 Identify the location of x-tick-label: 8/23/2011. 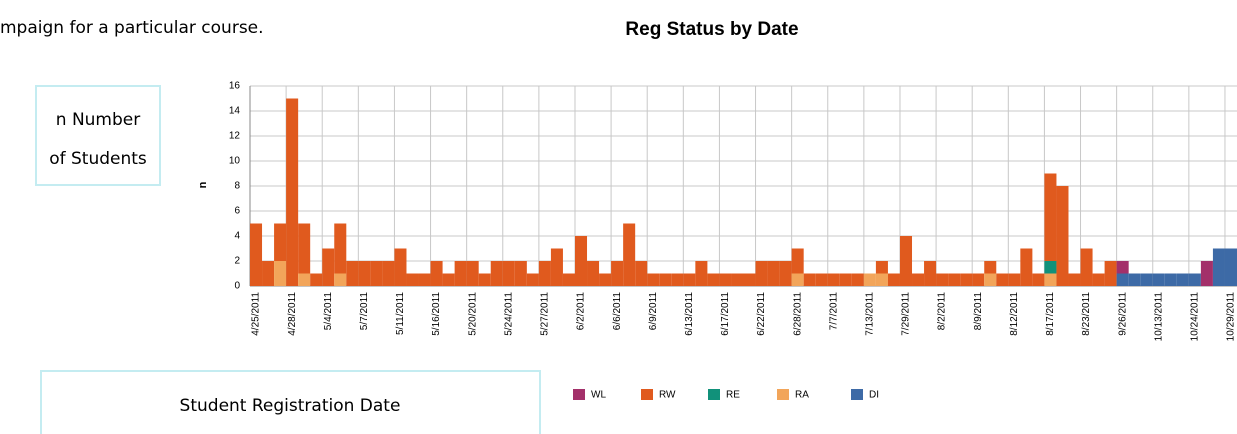
(1086, 314).